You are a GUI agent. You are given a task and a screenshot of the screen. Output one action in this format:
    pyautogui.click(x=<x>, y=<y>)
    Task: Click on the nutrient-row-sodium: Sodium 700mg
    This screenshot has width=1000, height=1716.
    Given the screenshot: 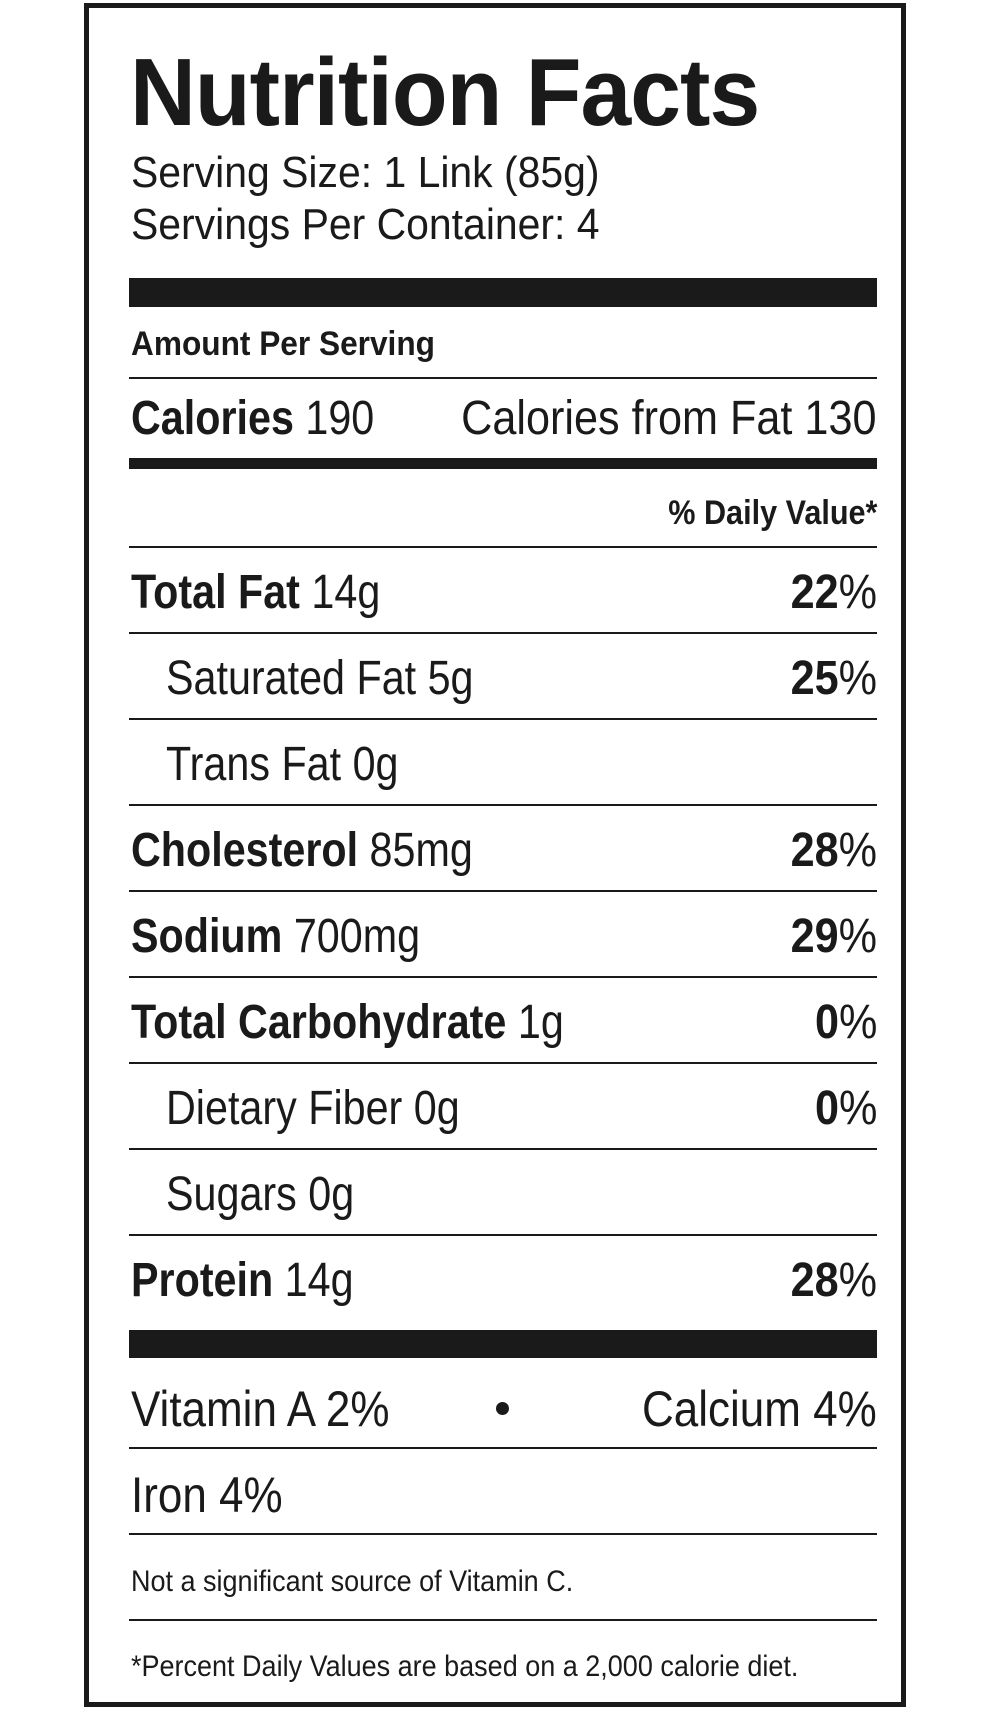 What is the action you would take?
    pyautogui.click(x=275, y=936)
    